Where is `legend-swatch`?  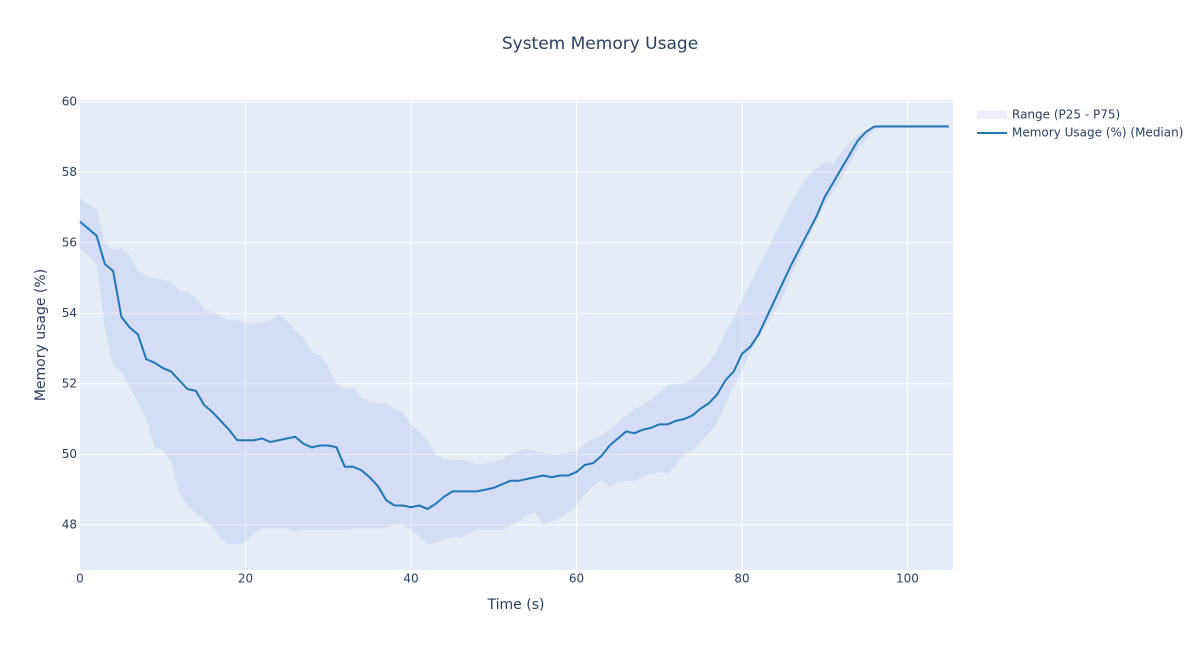 legend-swatch is located at coordinates (992, 115).